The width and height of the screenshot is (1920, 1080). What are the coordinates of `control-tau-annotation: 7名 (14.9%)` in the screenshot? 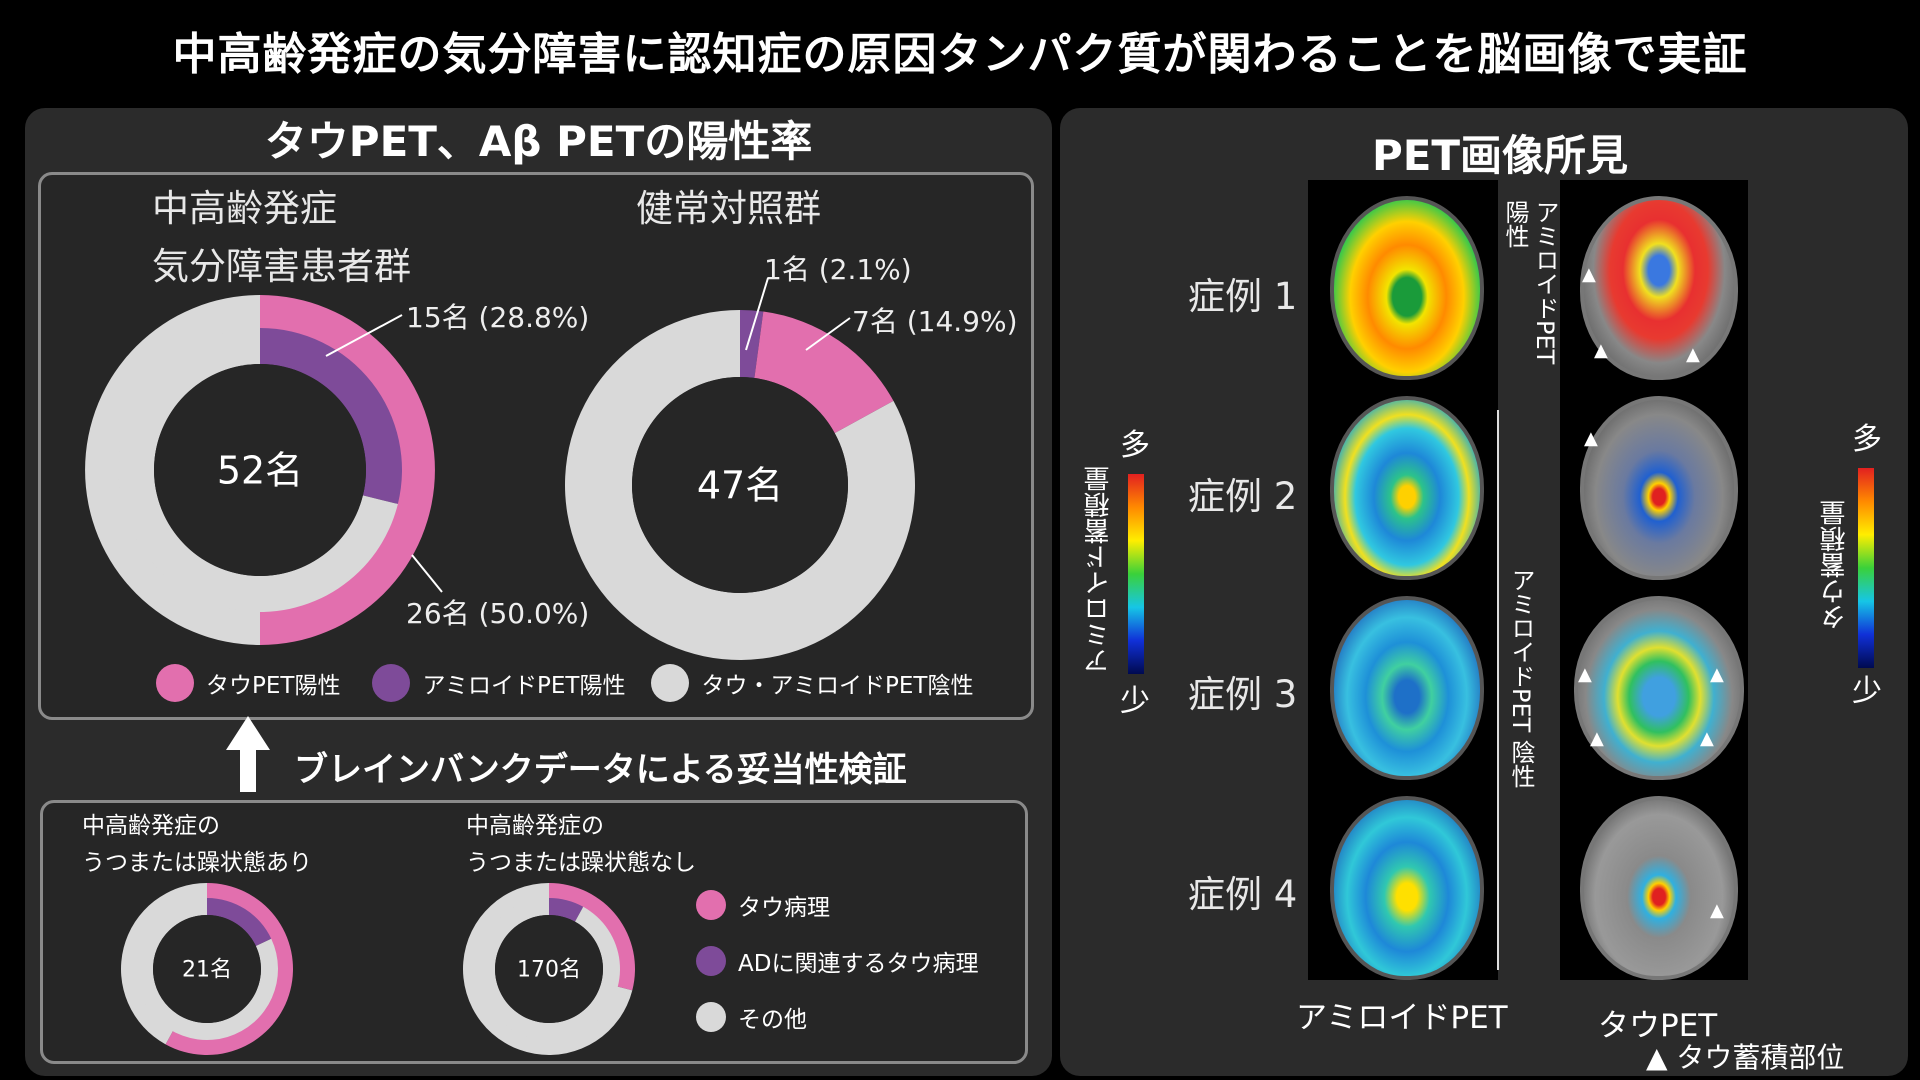 It's located at (935, 321).